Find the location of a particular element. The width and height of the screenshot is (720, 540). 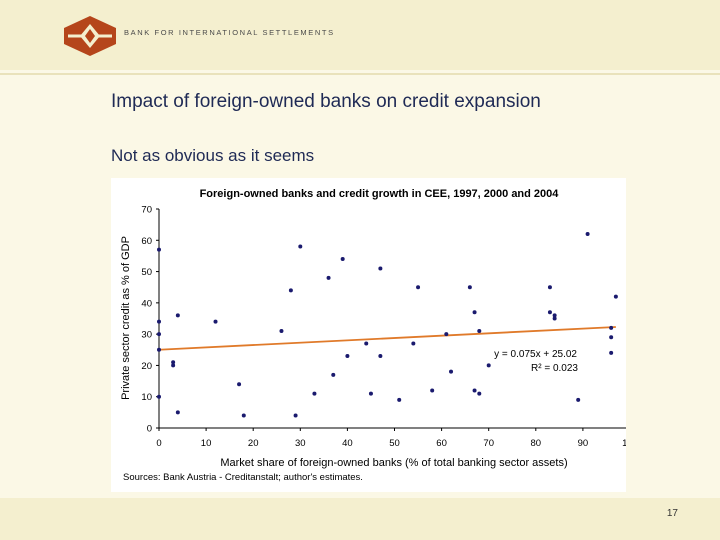

x-tick-label: 40 is located at coordinates (347, 443).